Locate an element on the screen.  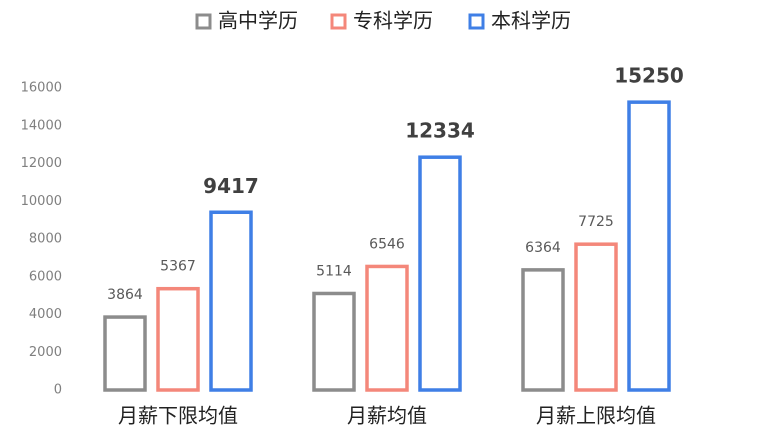
value-label: 6546 is located at coordinates (387, 244).